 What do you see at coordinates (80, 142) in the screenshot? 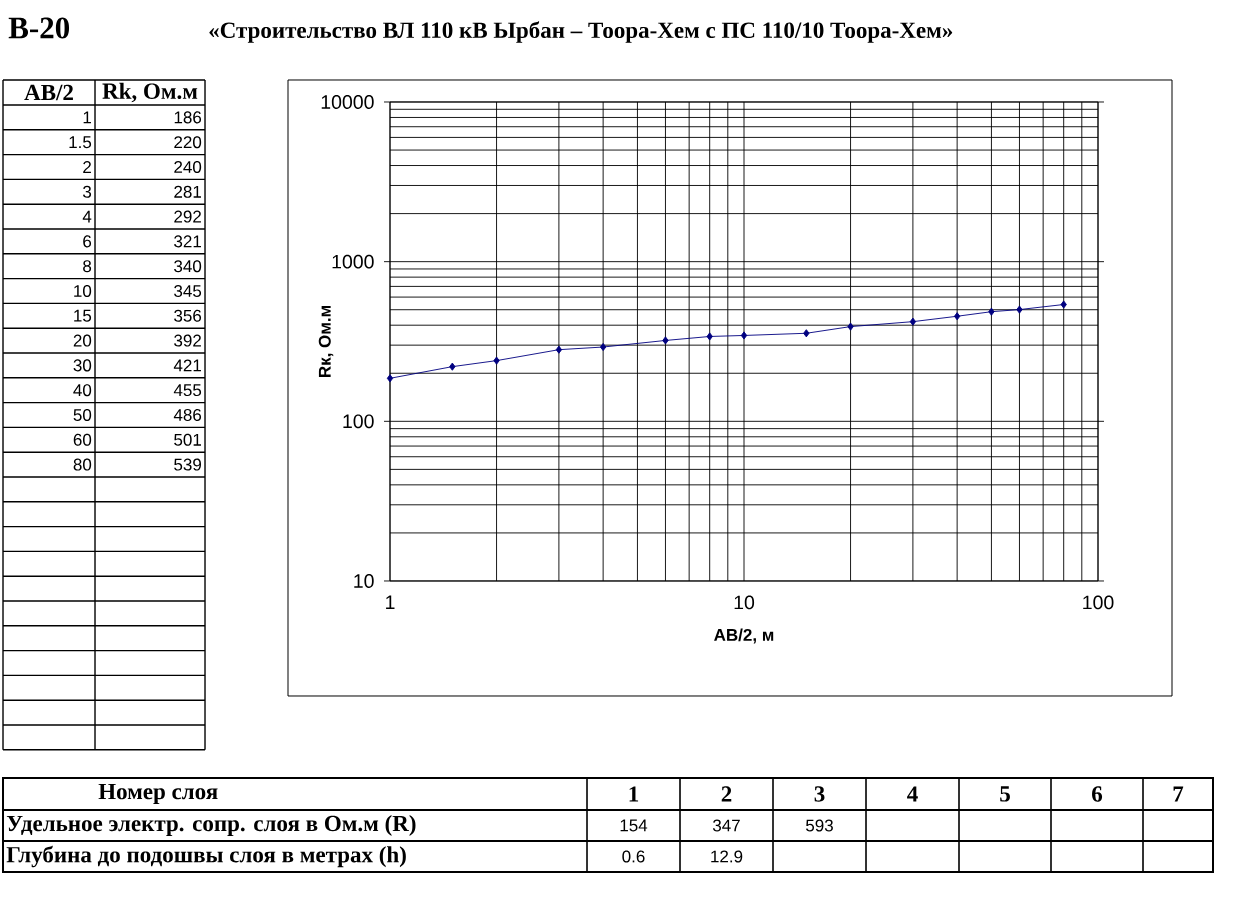
I see `text: 1.5` at bounding box center [80, 142].